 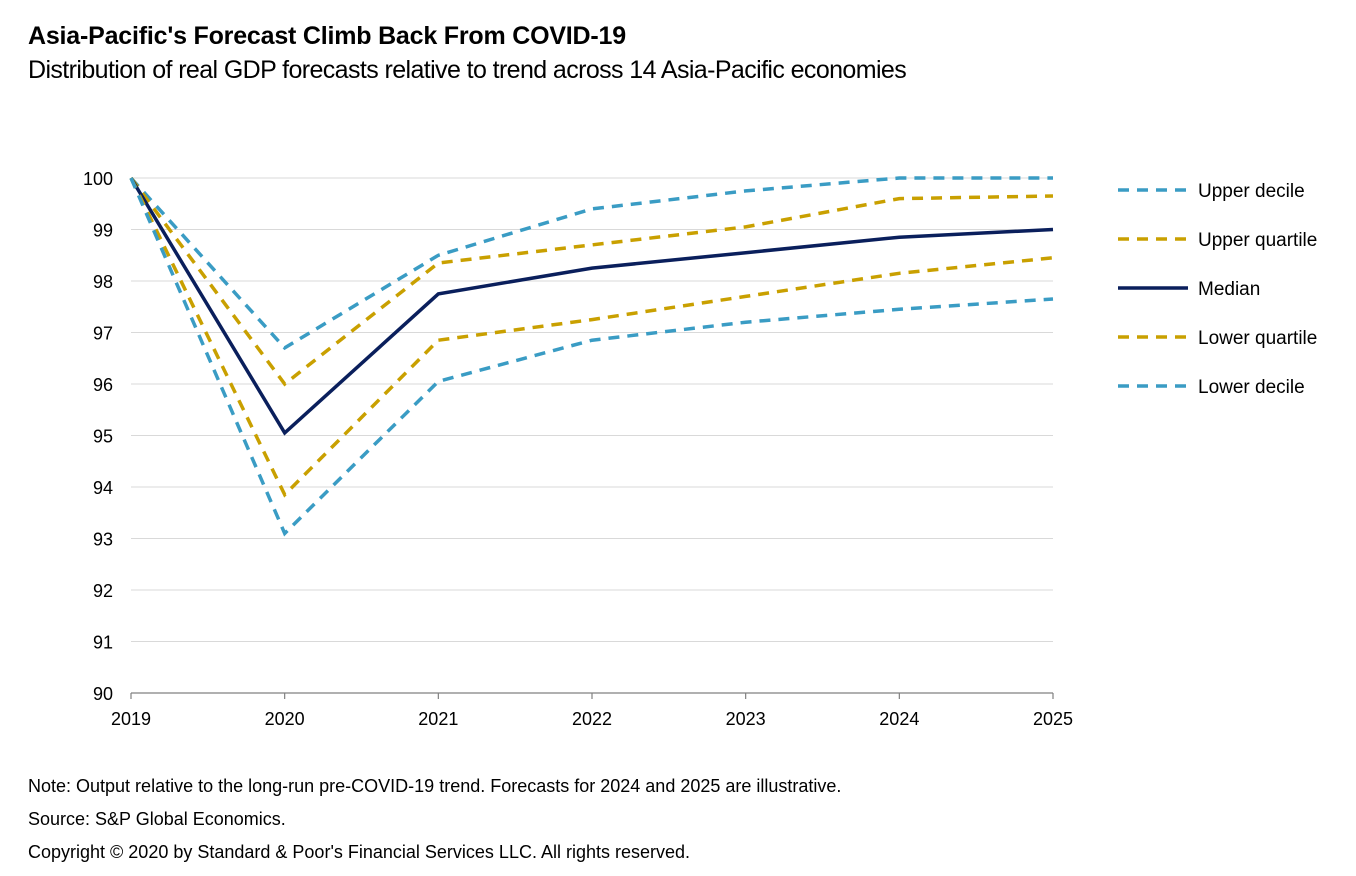 I want to click on y-tick-label-99: 99, so click(x=103, y=231).